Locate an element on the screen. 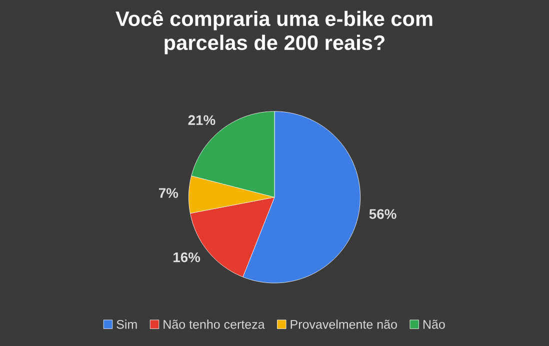 The height and width of the screenshot is (346, 549). legend-label: Sim is located at coordinates (126, 324).